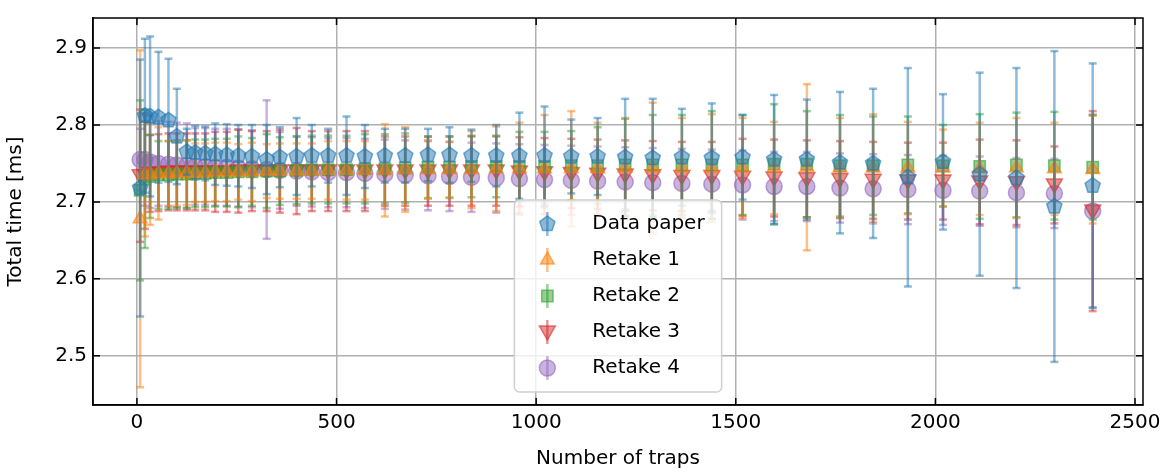 The image size is (1172, 475). I want to click on y-tick-label: 2.7, so click(71, 200).